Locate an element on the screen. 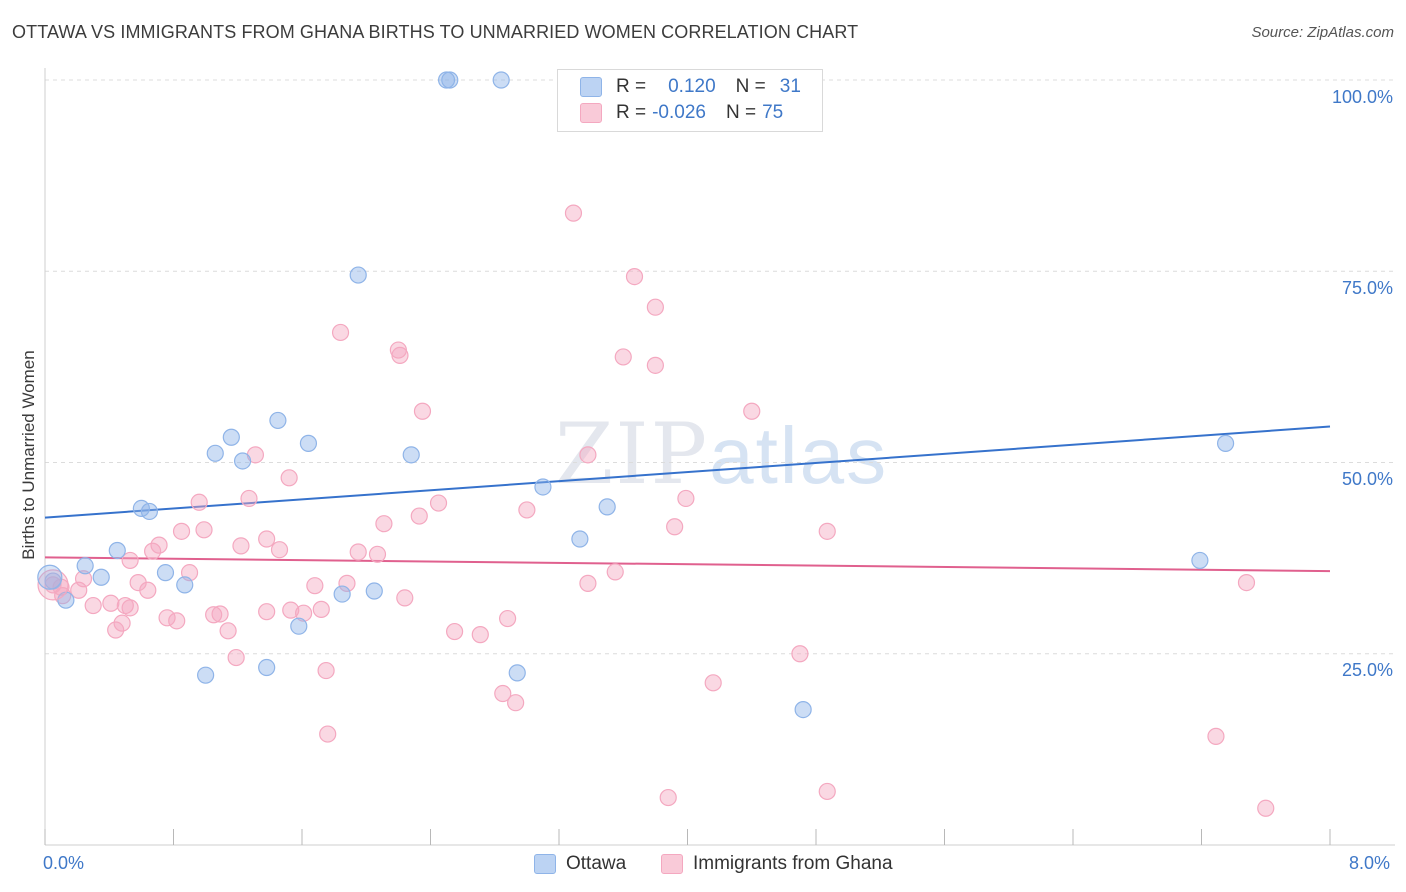 This screenshot has height=892, width=1406. source-credit: Source: ZipAtlas.com is located at coordinates (1322, 32).